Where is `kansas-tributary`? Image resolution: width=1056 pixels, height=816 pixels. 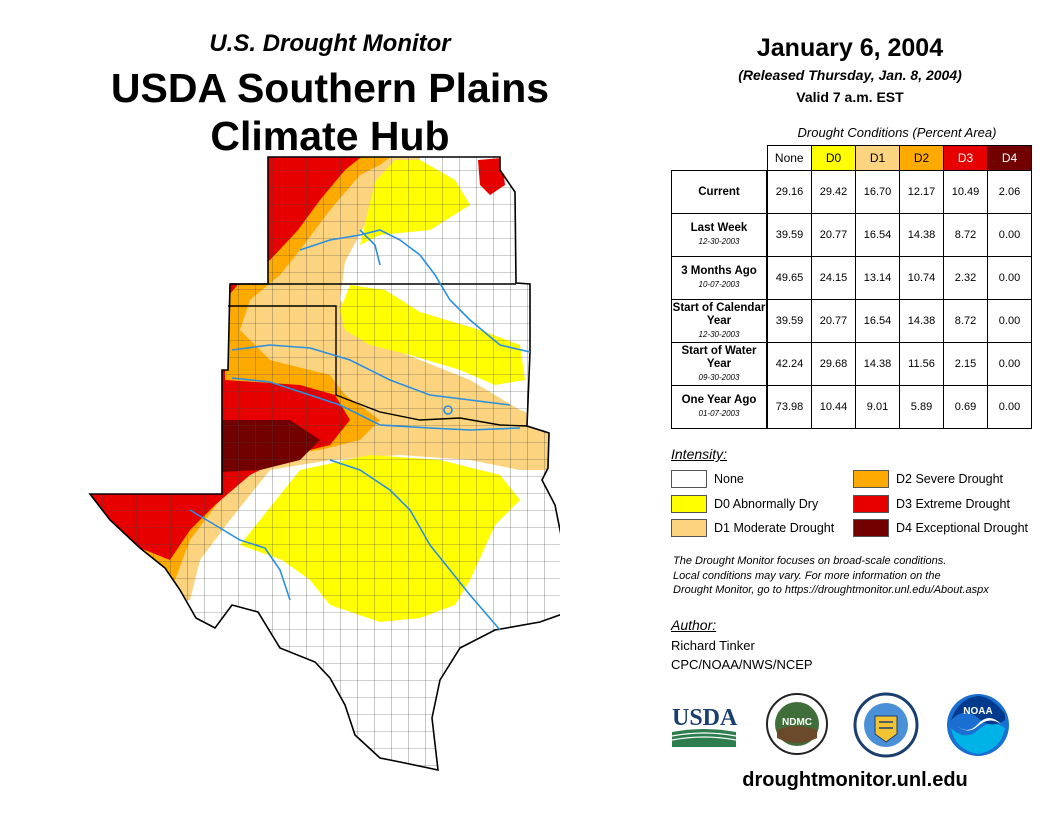
kansas-tributary is located at coordinates (370, 247).